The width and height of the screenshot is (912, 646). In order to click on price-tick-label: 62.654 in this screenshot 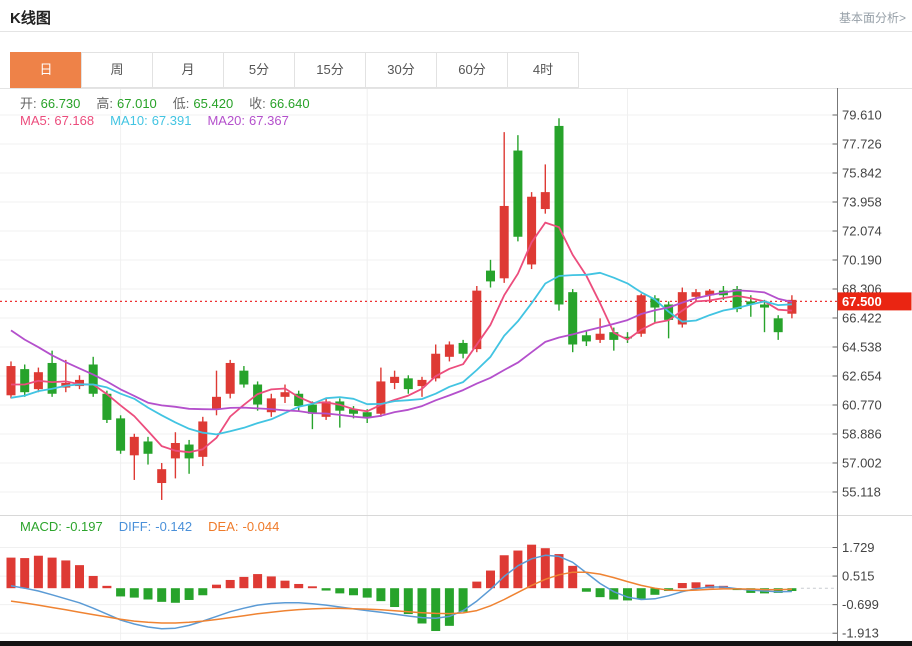, I will do `click(862, 375)`.